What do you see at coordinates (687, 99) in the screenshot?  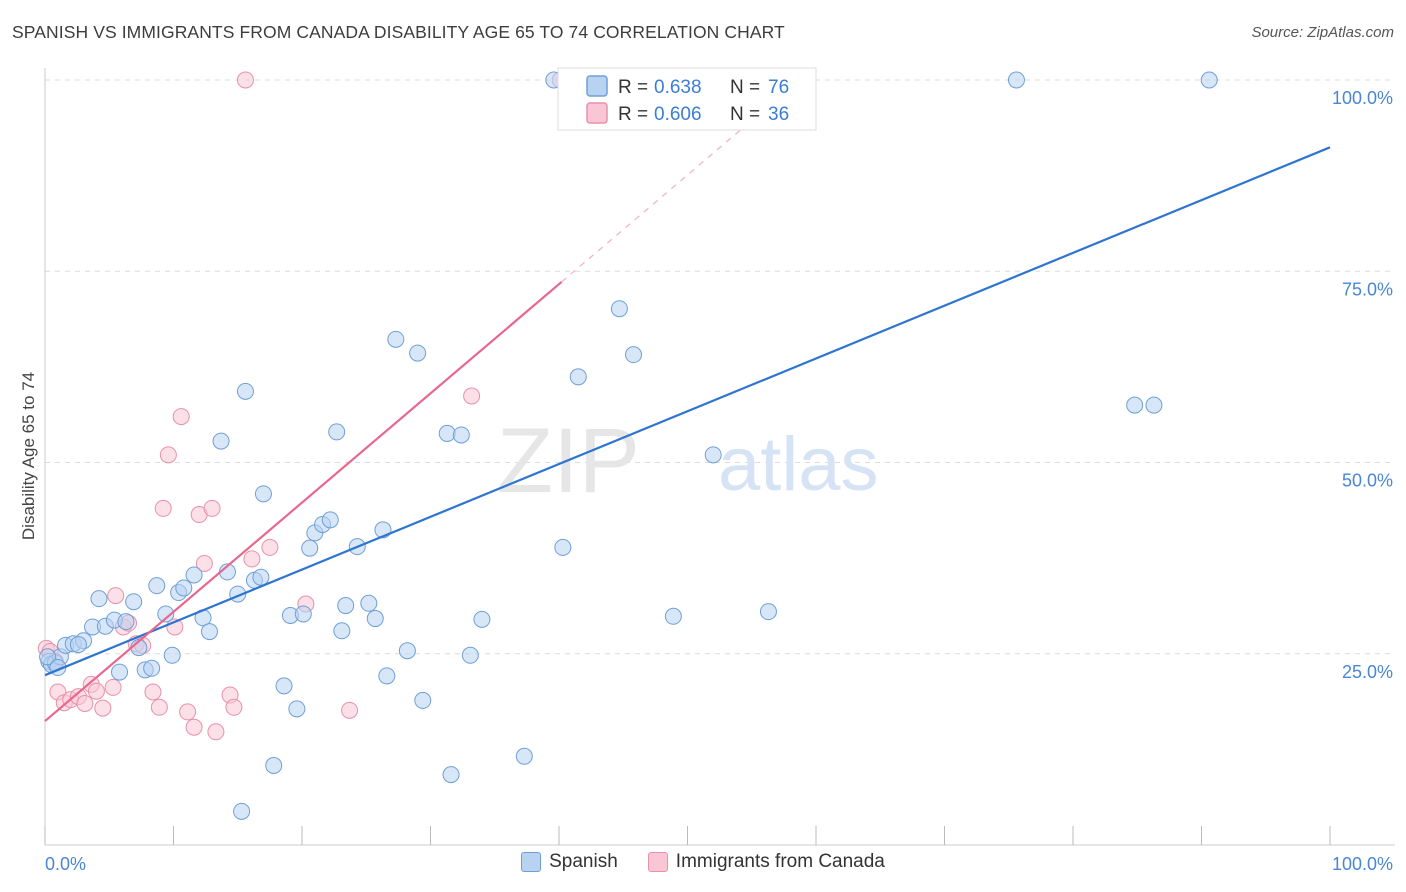 I see `stats-legend: R = 0.638 N = 76 R = 0.606 N = 36` at bounding box center [687, 99].